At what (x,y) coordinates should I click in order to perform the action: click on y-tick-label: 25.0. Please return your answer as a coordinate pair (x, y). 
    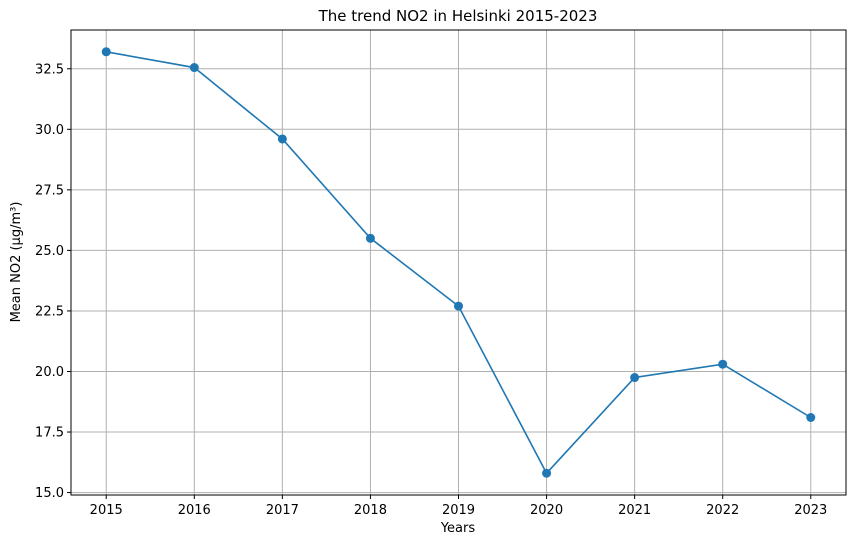
    Looking at the image, I should click on (49, 251).